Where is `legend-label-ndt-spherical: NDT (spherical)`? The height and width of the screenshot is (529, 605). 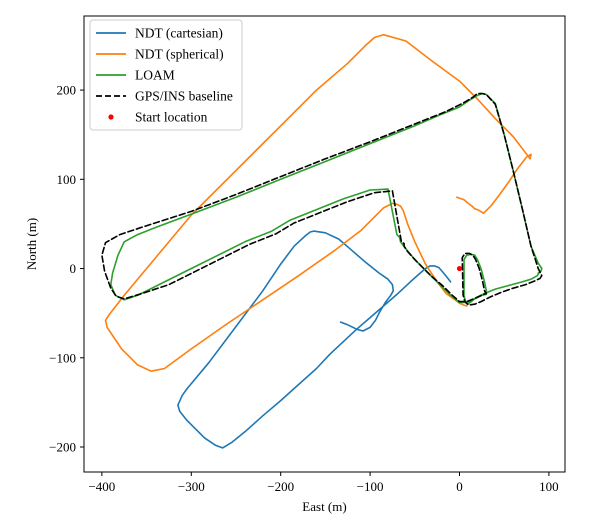 legend-label-ndt-spherical: NDT (spherical) is located at coordinates (179, 54).